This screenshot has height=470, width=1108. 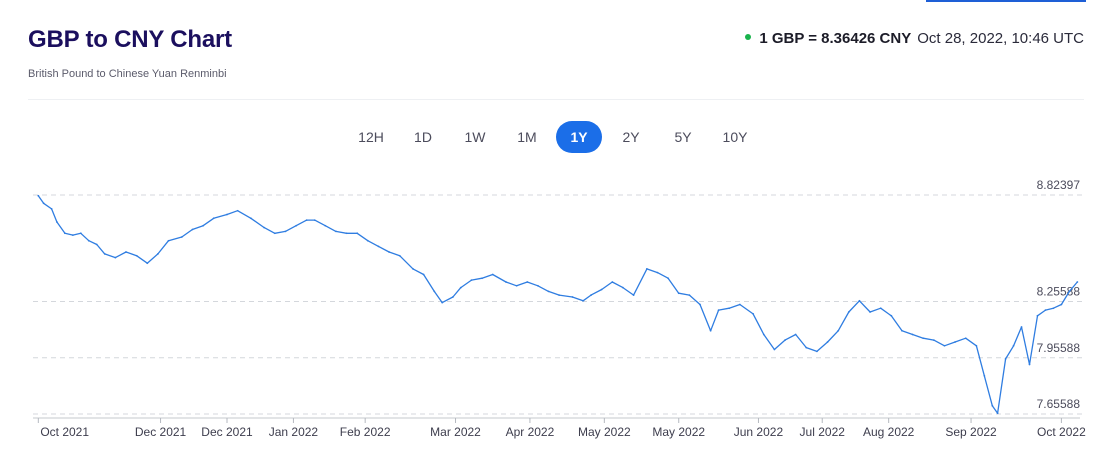 What do you see at coordinates (527, 137) in the screenshot?
I see `range-tab-1m: 1M` at bounding box center [527, 137].